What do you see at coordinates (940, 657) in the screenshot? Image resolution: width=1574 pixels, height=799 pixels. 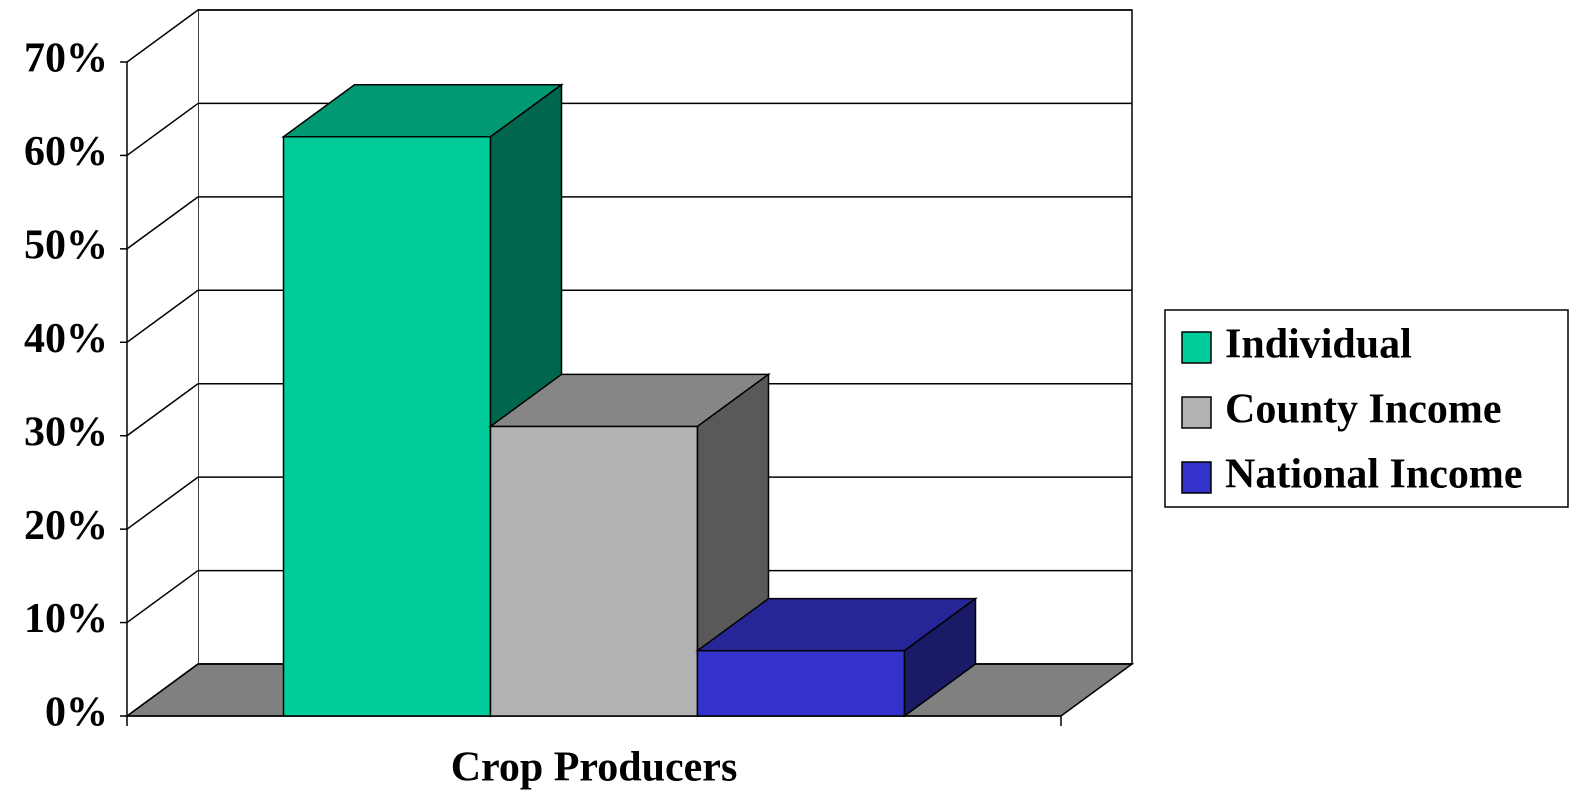 I see `bar-side` at bounding box center [940, 657].